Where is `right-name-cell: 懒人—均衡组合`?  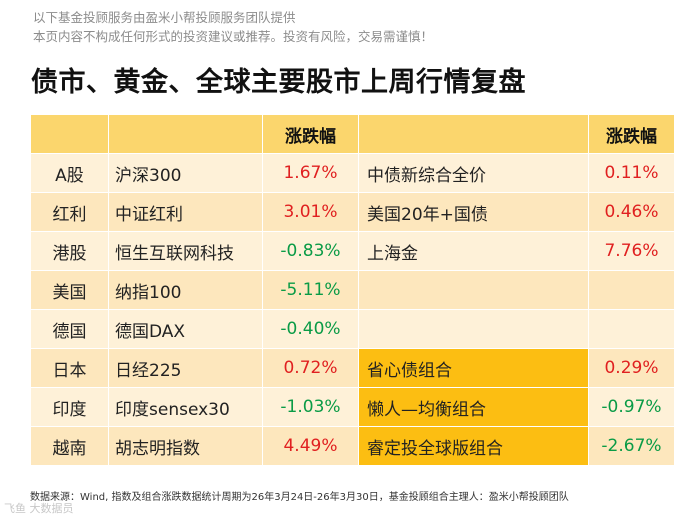 right-name-cell: 懒人—均衡组合 is located at coordinates (473, 407).